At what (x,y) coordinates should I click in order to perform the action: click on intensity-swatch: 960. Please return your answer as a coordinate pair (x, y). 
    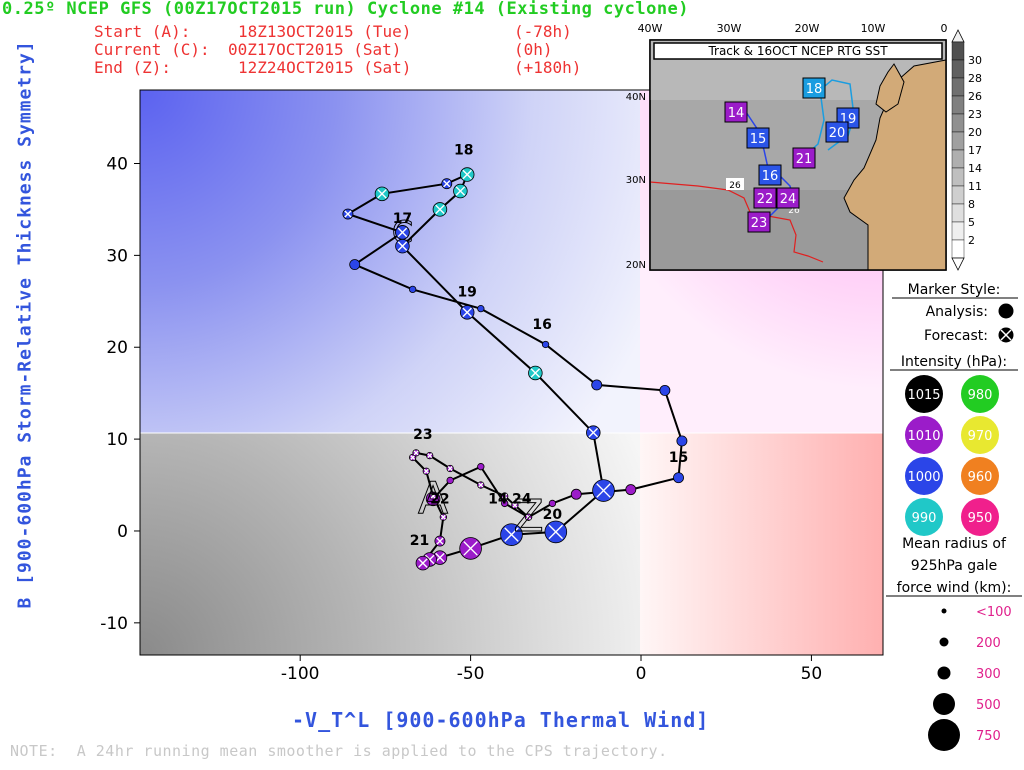
    Looking at the image, I should click on (980, 476).